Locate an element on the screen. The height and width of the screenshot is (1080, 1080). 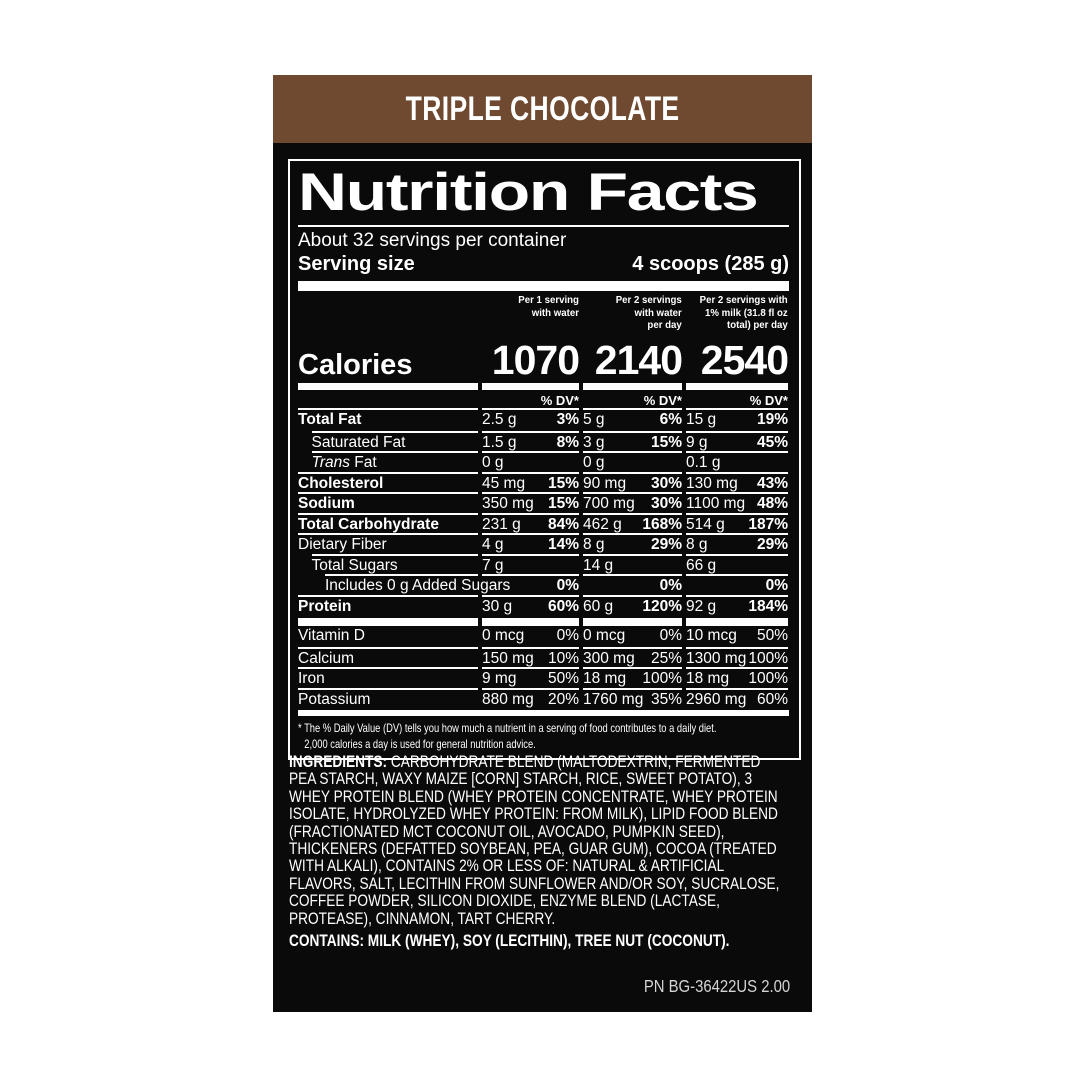
nutrition-facts-title-wrap: Nutrition Facts is located at coordinates (543, 194).